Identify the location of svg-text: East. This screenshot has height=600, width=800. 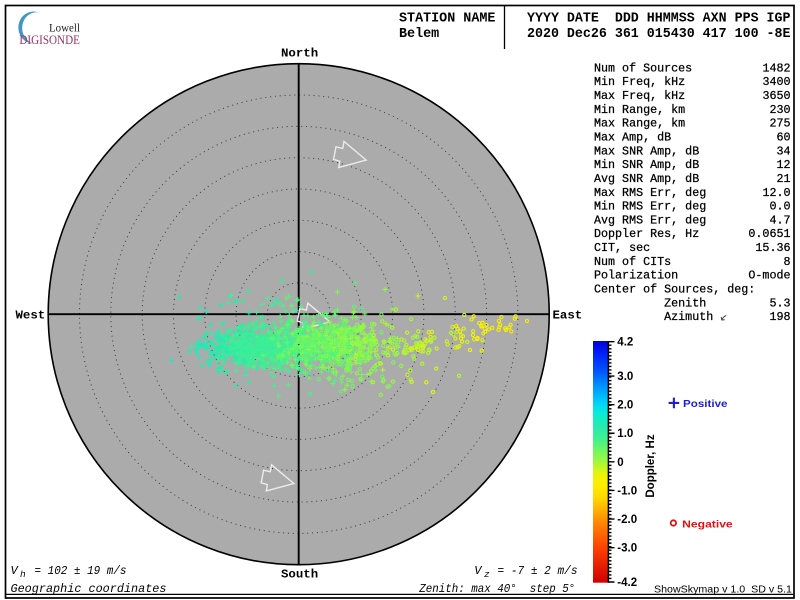
(568, 315).